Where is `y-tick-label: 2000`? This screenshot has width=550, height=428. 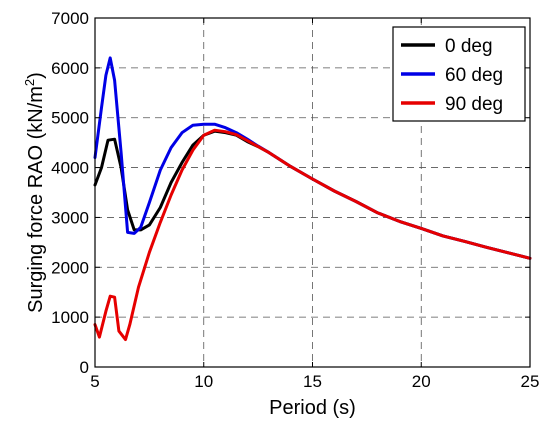
y-tick-label: 2000 is located at coordinates (70, 267).